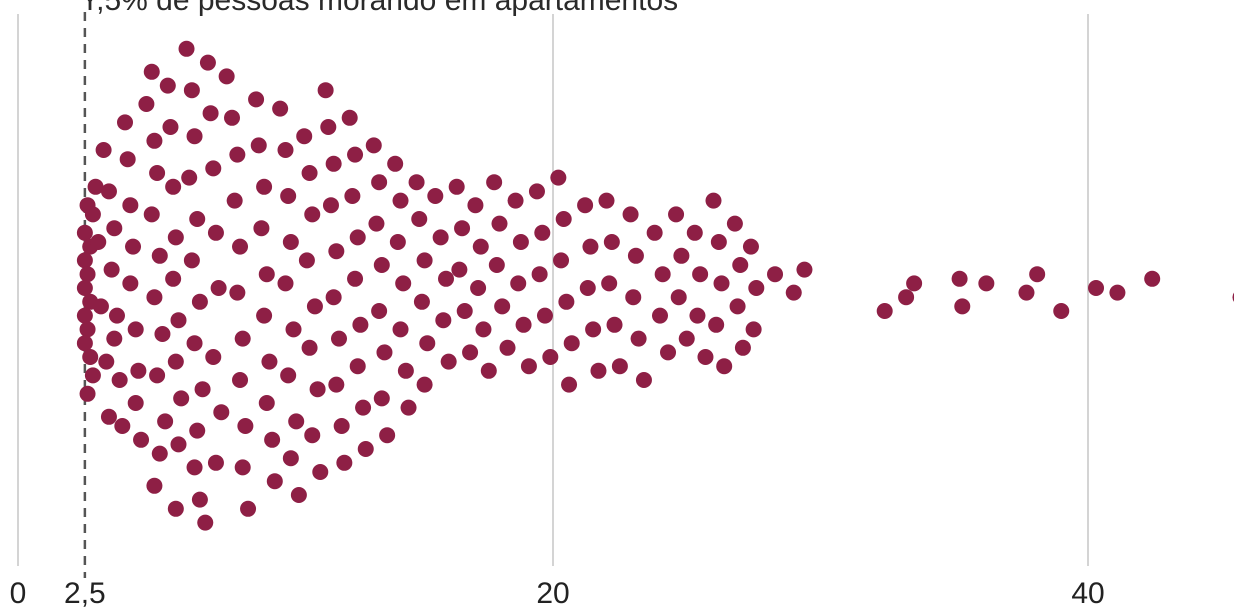 The width and height of the screenshot is (1234, 610). Describe the element at coordinates (85, 593) in the screenshot. I see `x-tick-label: 2,5` at that location.